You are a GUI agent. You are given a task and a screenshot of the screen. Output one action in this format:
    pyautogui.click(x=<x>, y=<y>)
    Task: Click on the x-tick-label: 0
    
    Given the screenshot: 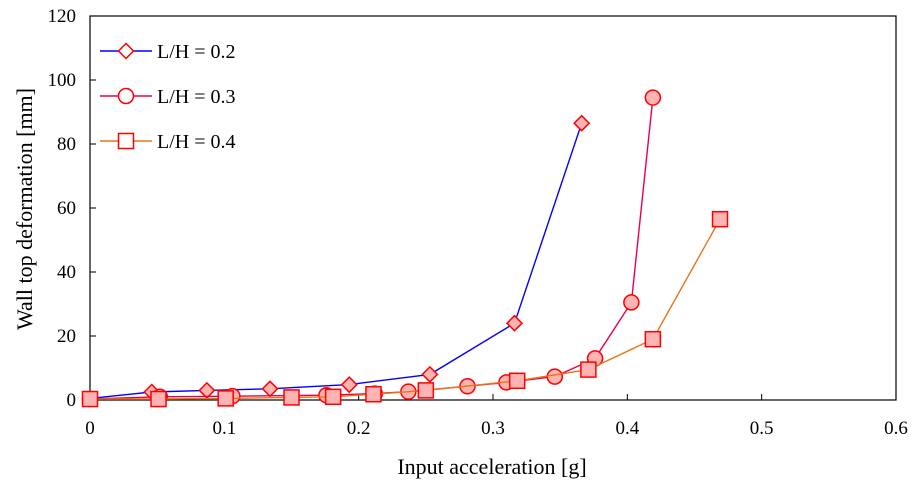 What is the action you would take?
    pyautogui.click(x=90, y=428)
    